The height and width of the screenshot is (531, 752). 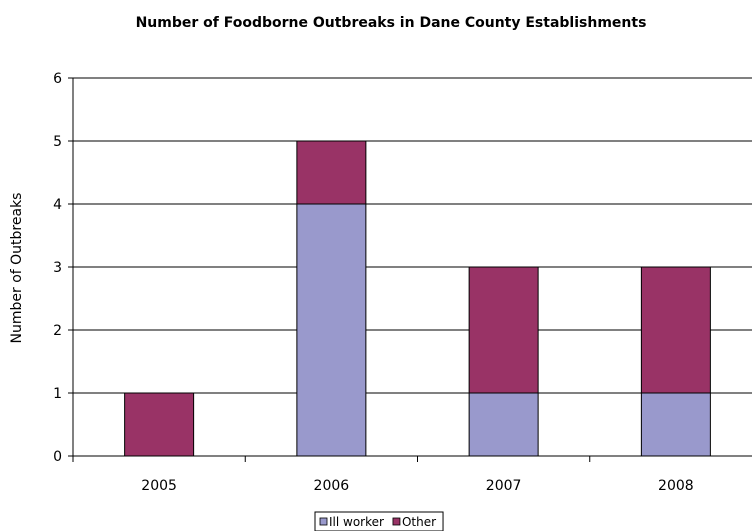 I want to click on y-tick-label: 4, so click(x=57, y=205).